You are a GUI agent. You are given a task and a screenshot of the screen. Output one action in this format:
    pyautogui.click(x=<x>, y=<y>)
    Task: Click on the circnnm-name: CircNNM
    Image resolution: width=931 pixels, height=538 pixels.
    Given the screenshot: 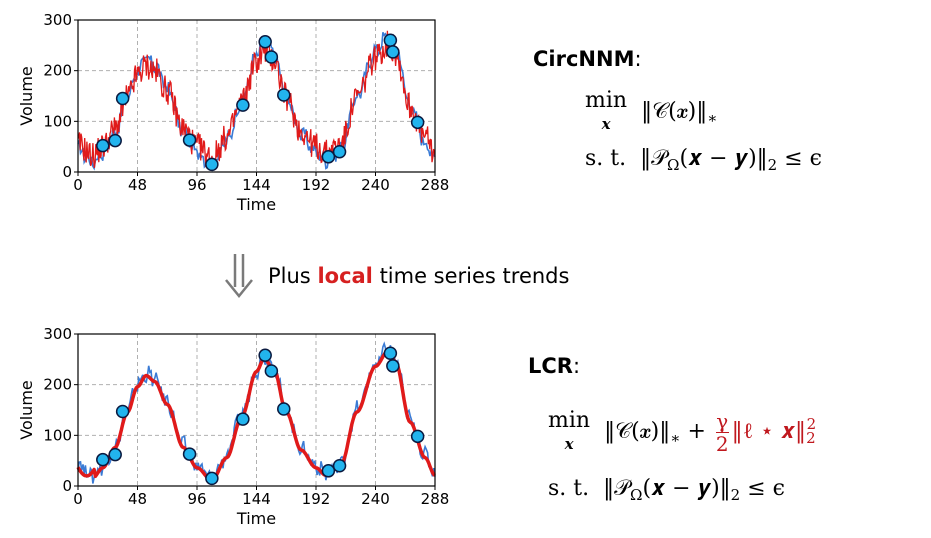 What is the action you would take?
    pyautogui.click(x=584, y=59)
    